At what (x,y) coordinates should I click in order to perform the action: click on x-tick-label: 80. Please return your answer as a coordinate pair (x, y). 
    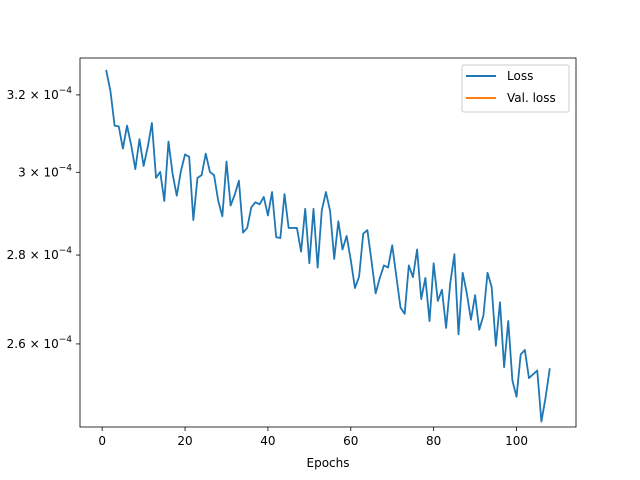
    Looking at the image, I should click on (433, 441).